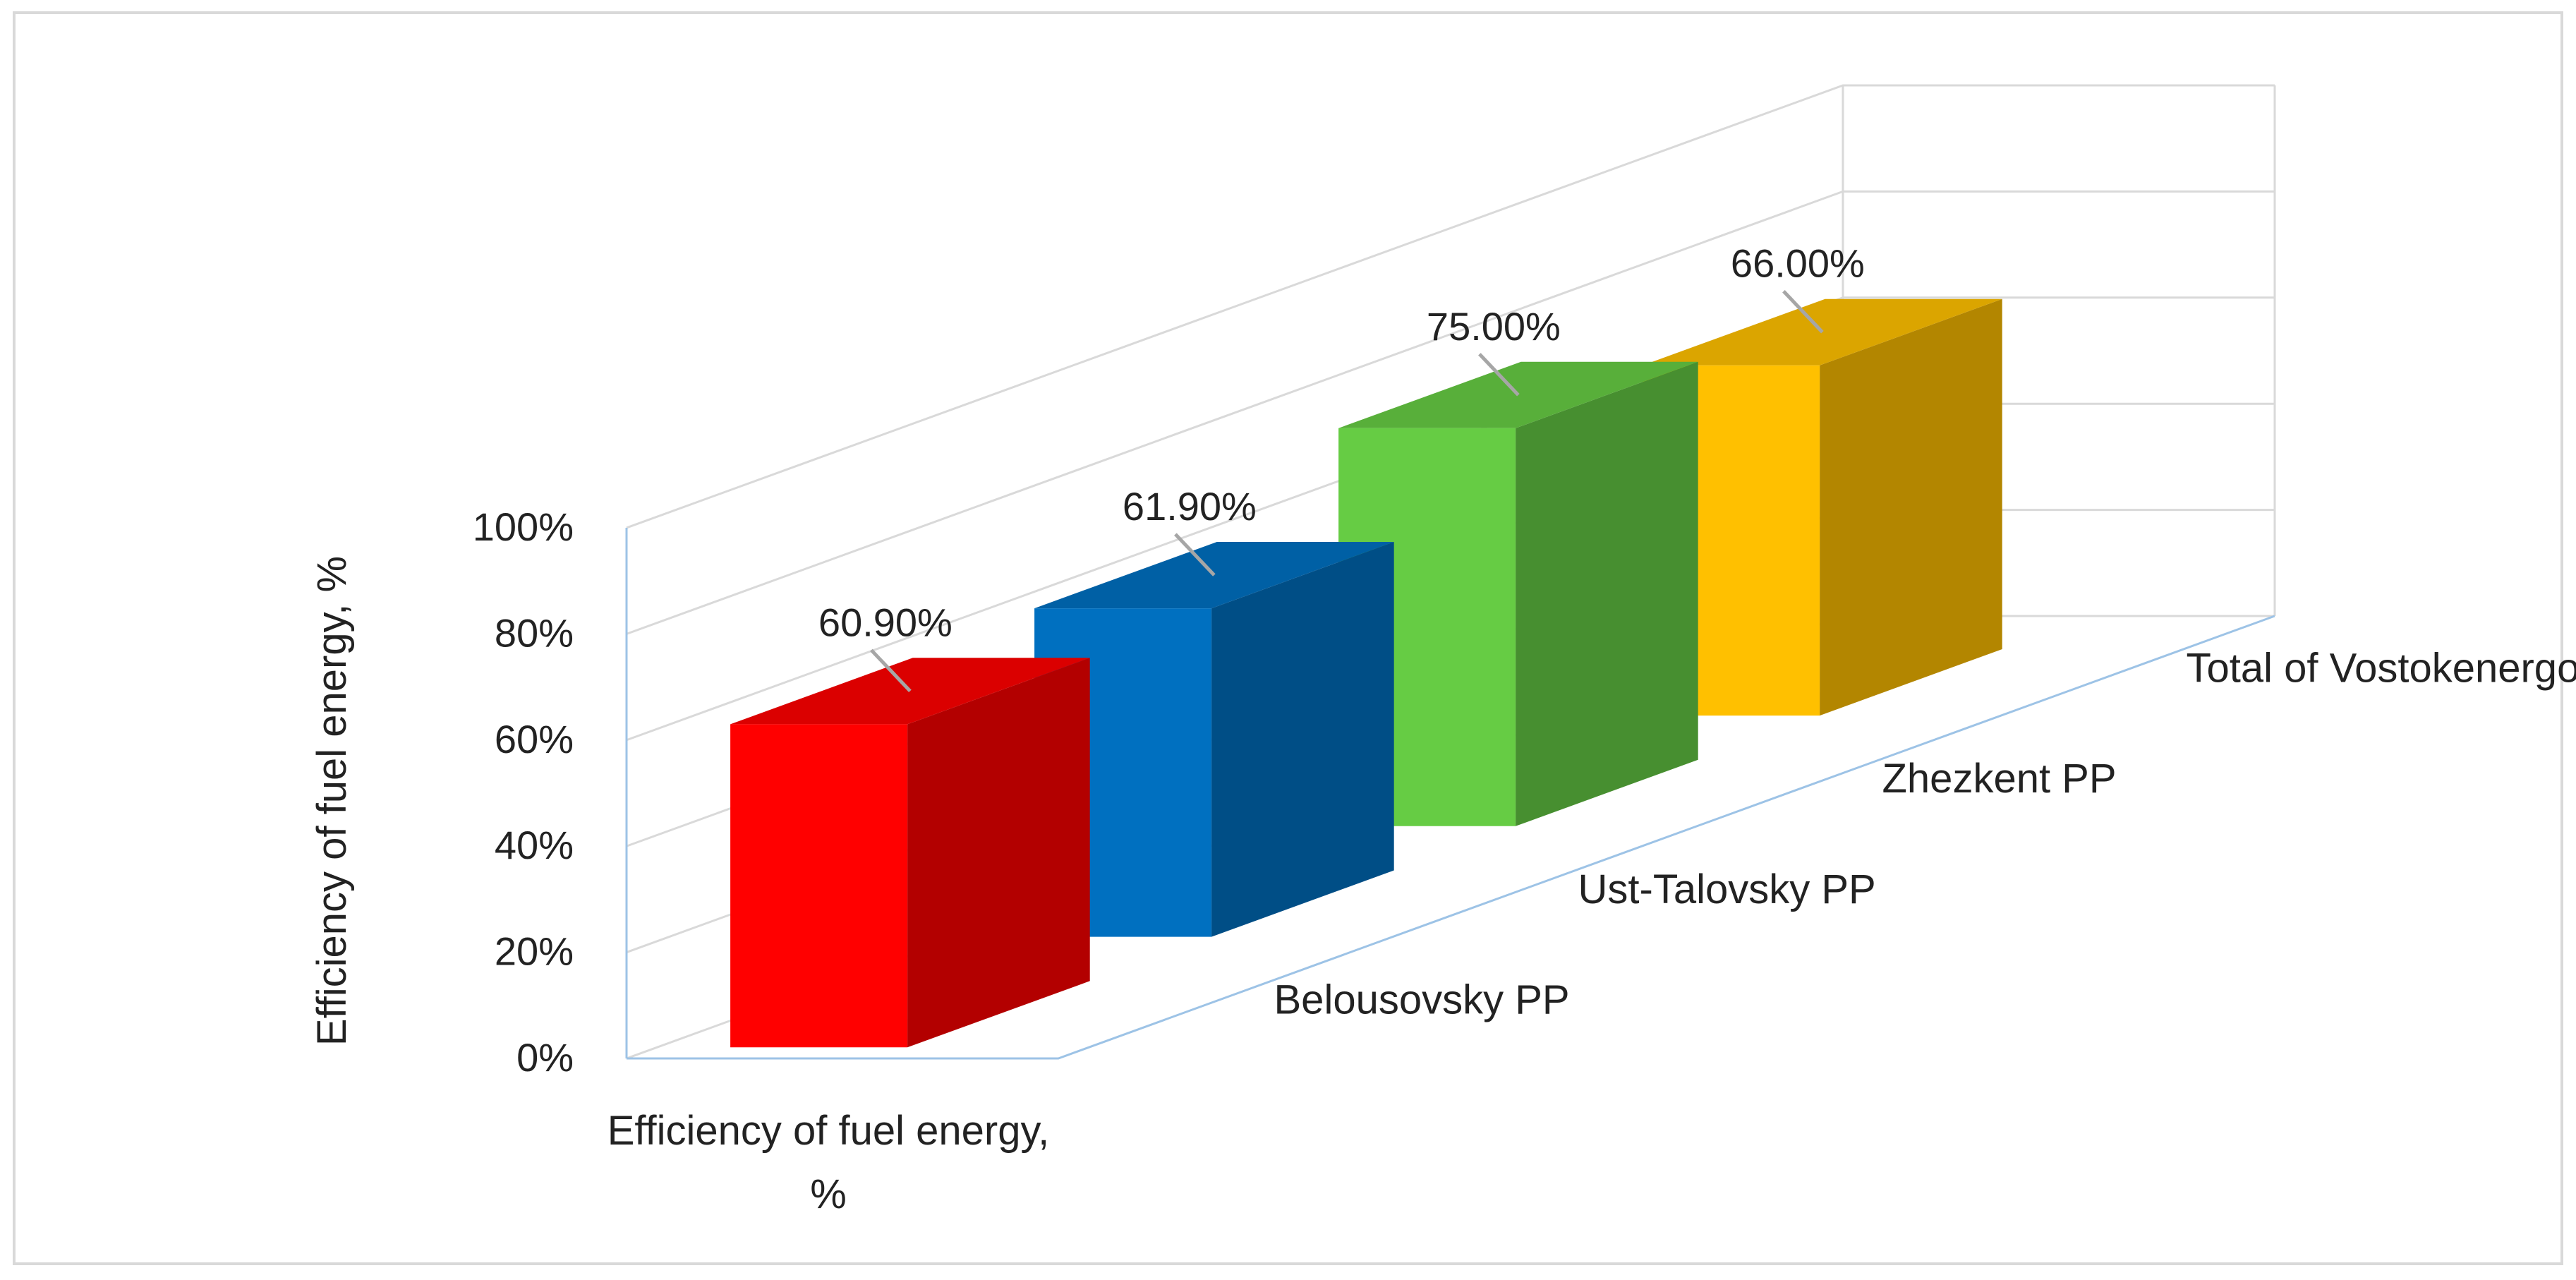 The width and height of the screenshot is (2576, 1280). I want to click on series-axis-label: Belousovsky PP, so click(1422, 1000).